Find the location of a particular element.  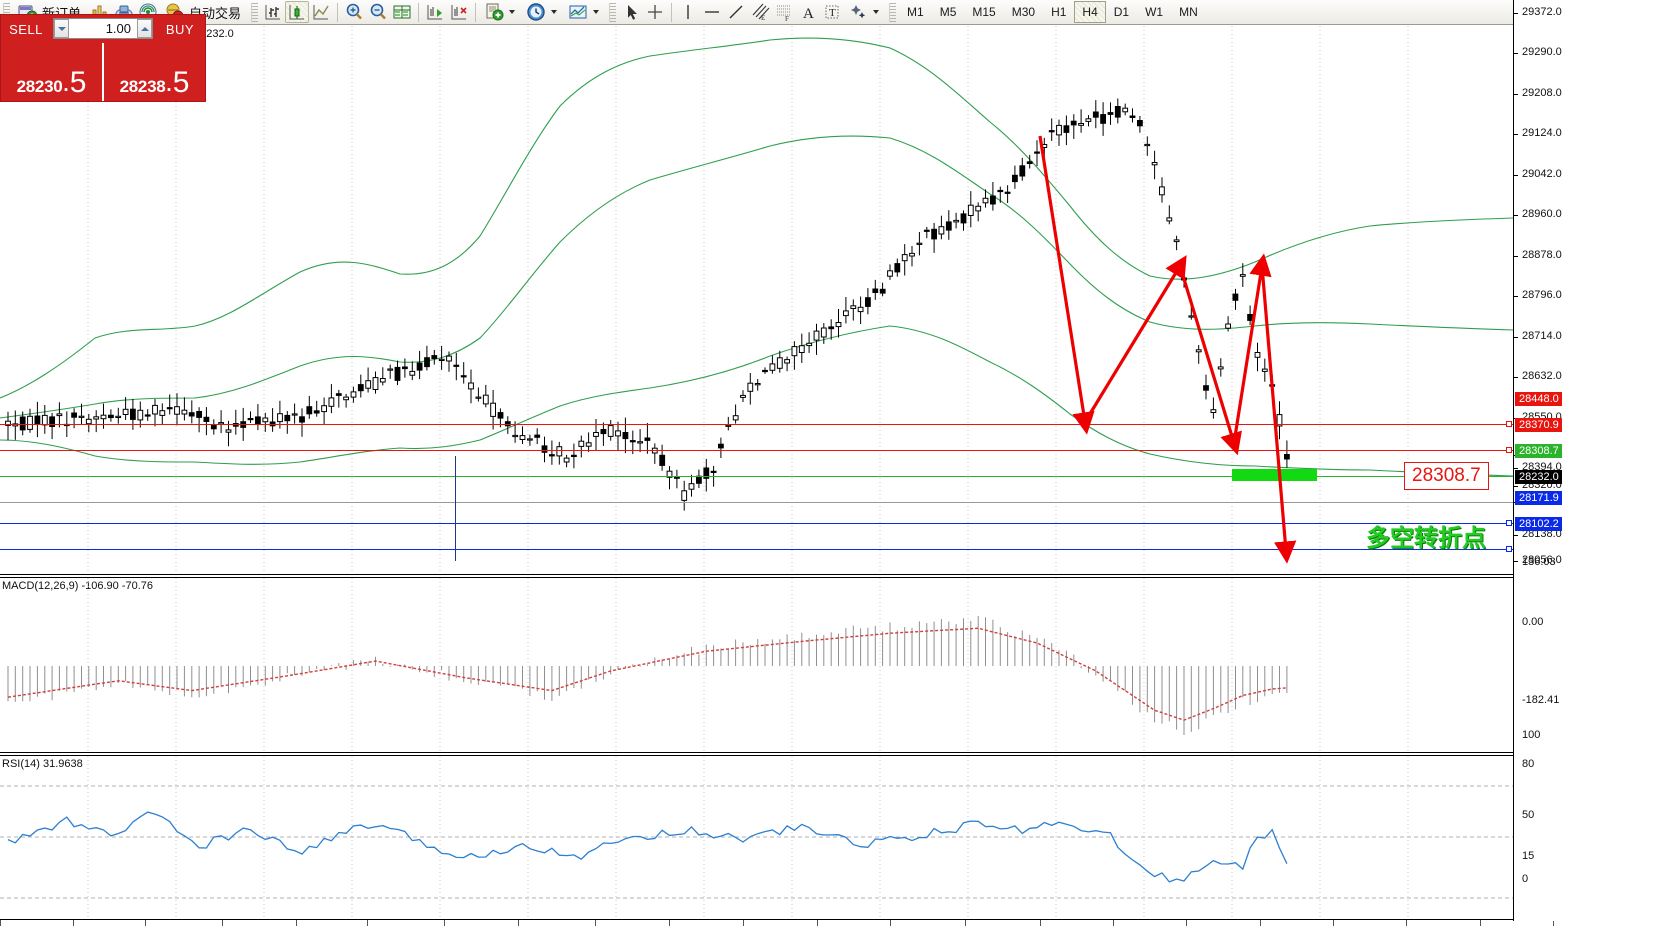

trendline-button is located at coordinates (736, 12).